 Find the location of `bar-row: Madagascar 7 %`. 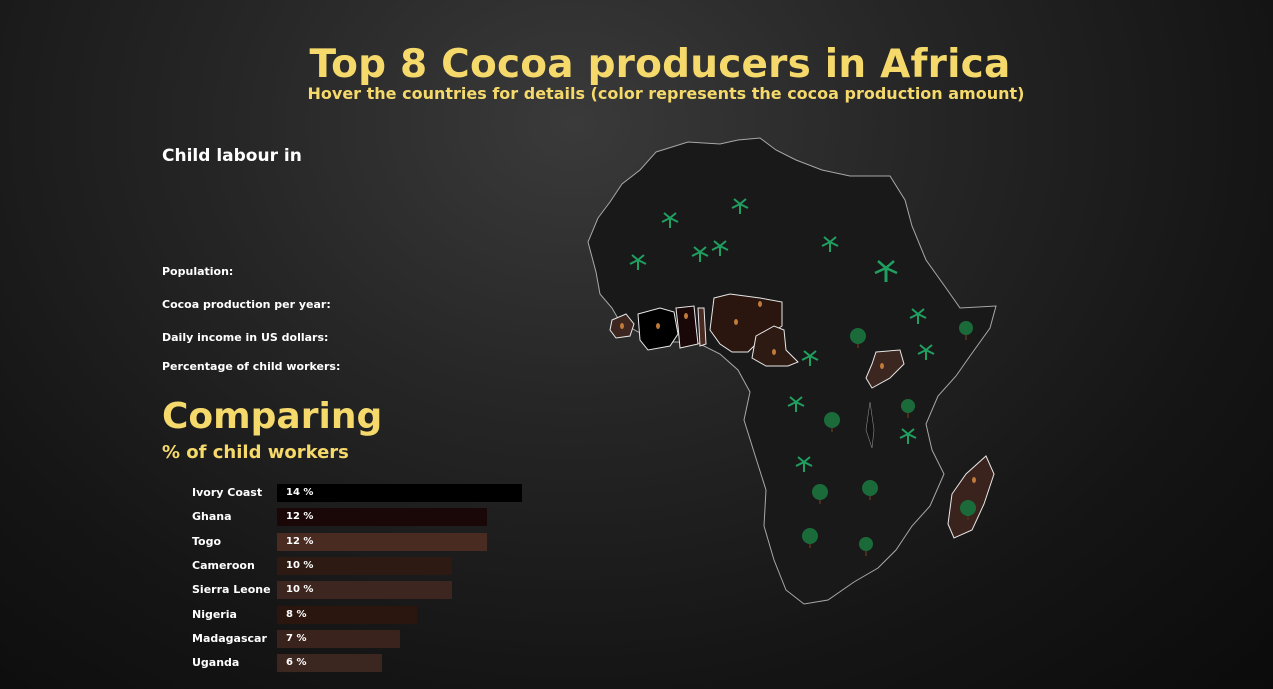

bar-row: Madagascar 7 % is located at coordinates (372, 639).